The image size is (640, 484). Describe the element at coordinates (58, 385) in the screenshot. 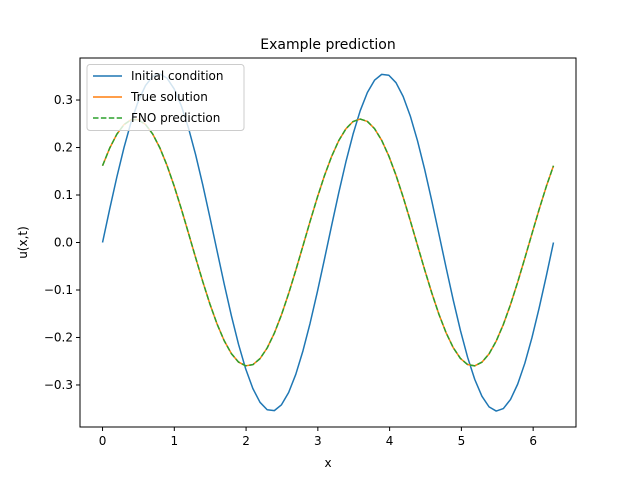

I see `y-tick-label: −0.3` at that location.